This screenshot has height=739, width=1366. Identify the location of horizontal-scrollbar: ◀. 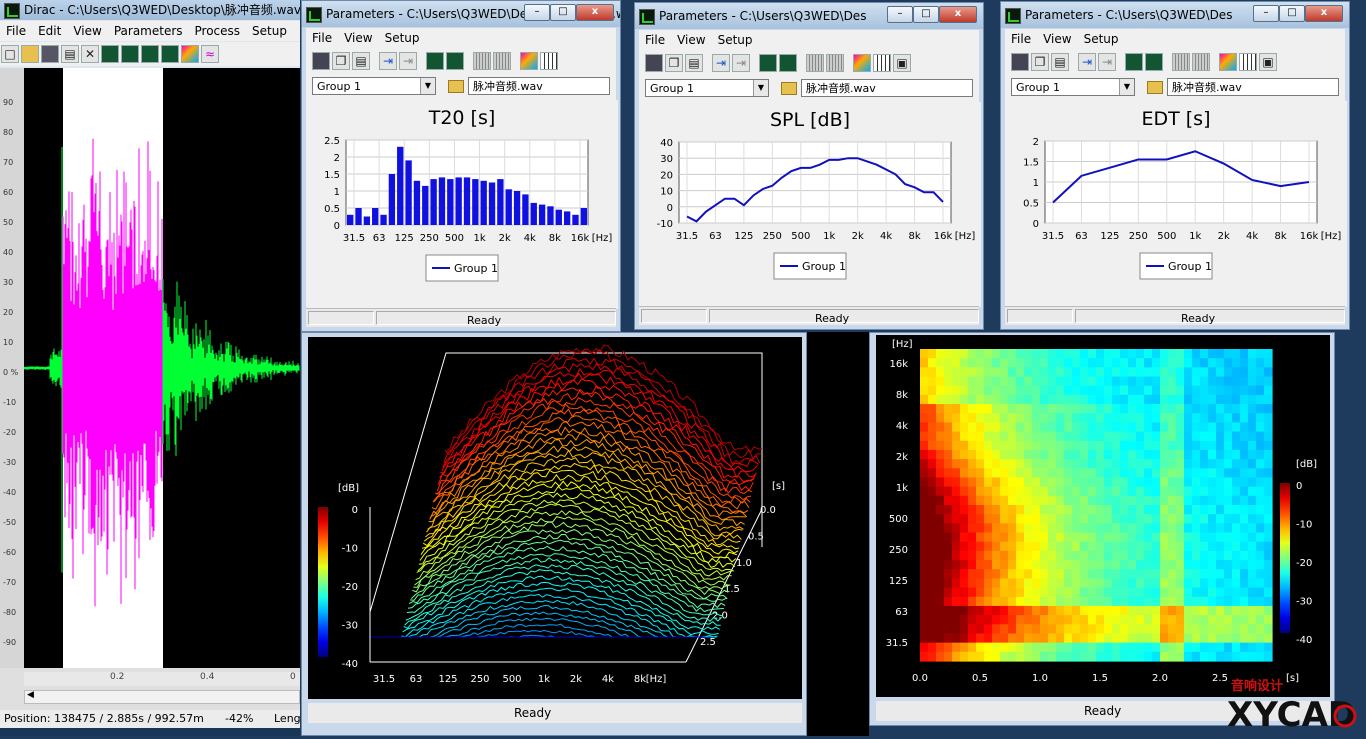
(162, 697).